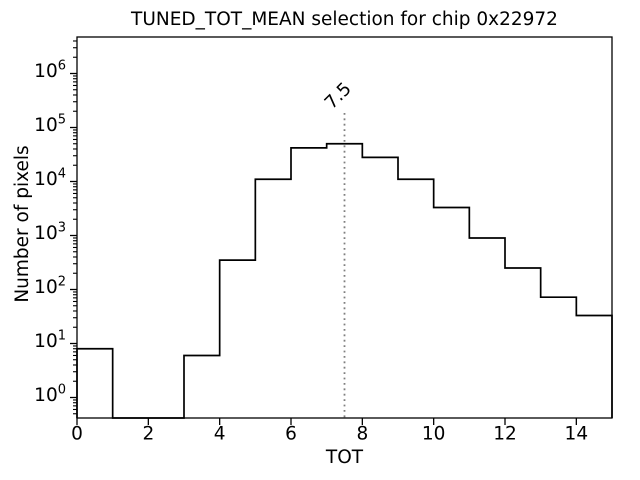 This screenshot has height=480, width=640. I want to click on x-tick-label: 14, so click(577, 434).